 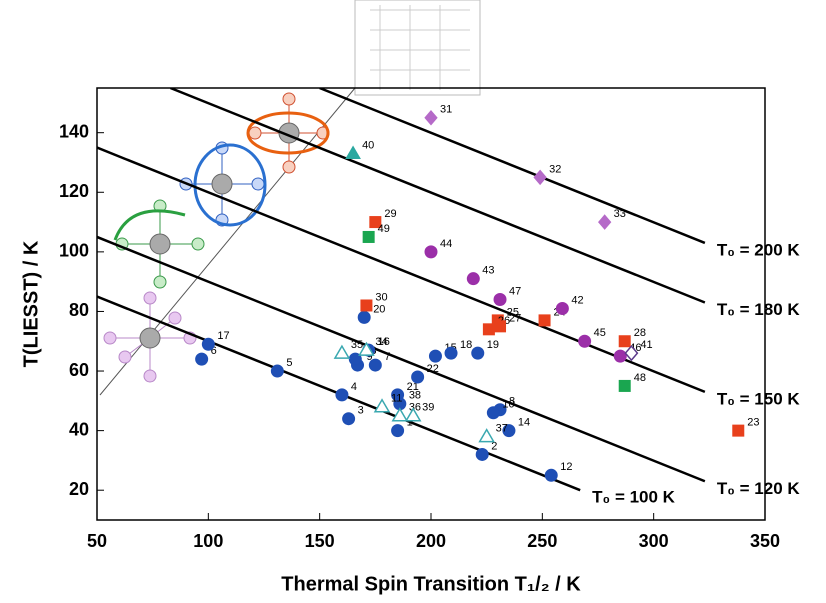 I want to click on point-label: 17, so click(x=223, y=336).